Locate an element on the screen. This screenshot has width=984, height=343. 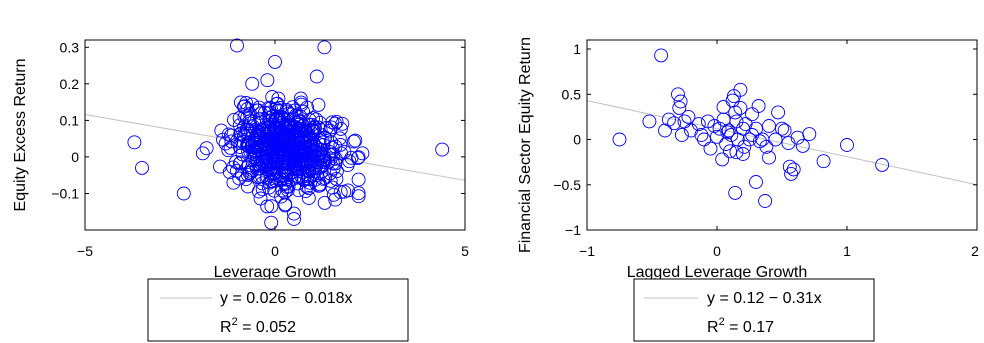
right-legend-r2: R2 = 0.17 is located at coordinates (740, 326).